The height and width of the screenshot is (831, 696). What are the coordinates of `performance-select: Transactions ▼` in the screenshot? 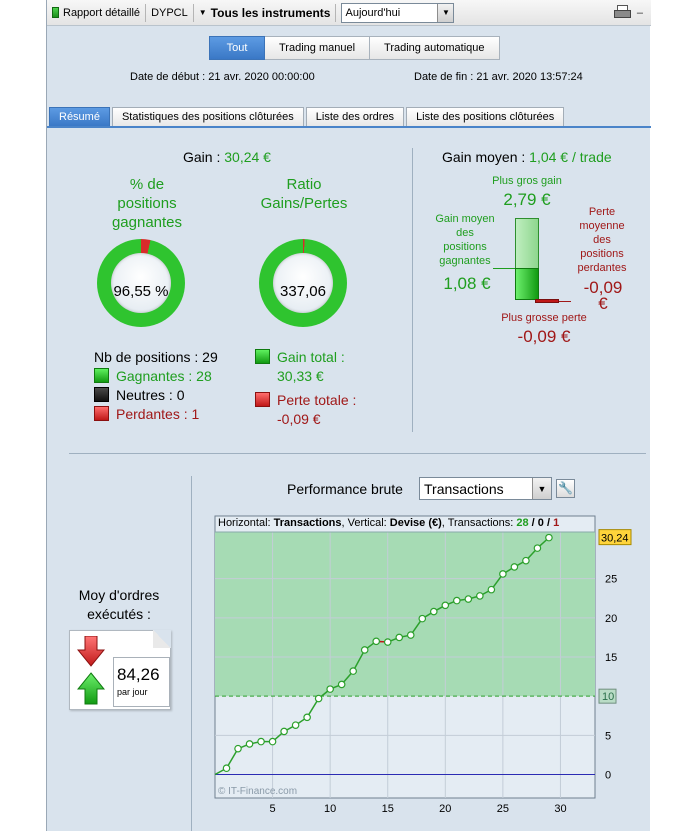 It's located at (485, 488).